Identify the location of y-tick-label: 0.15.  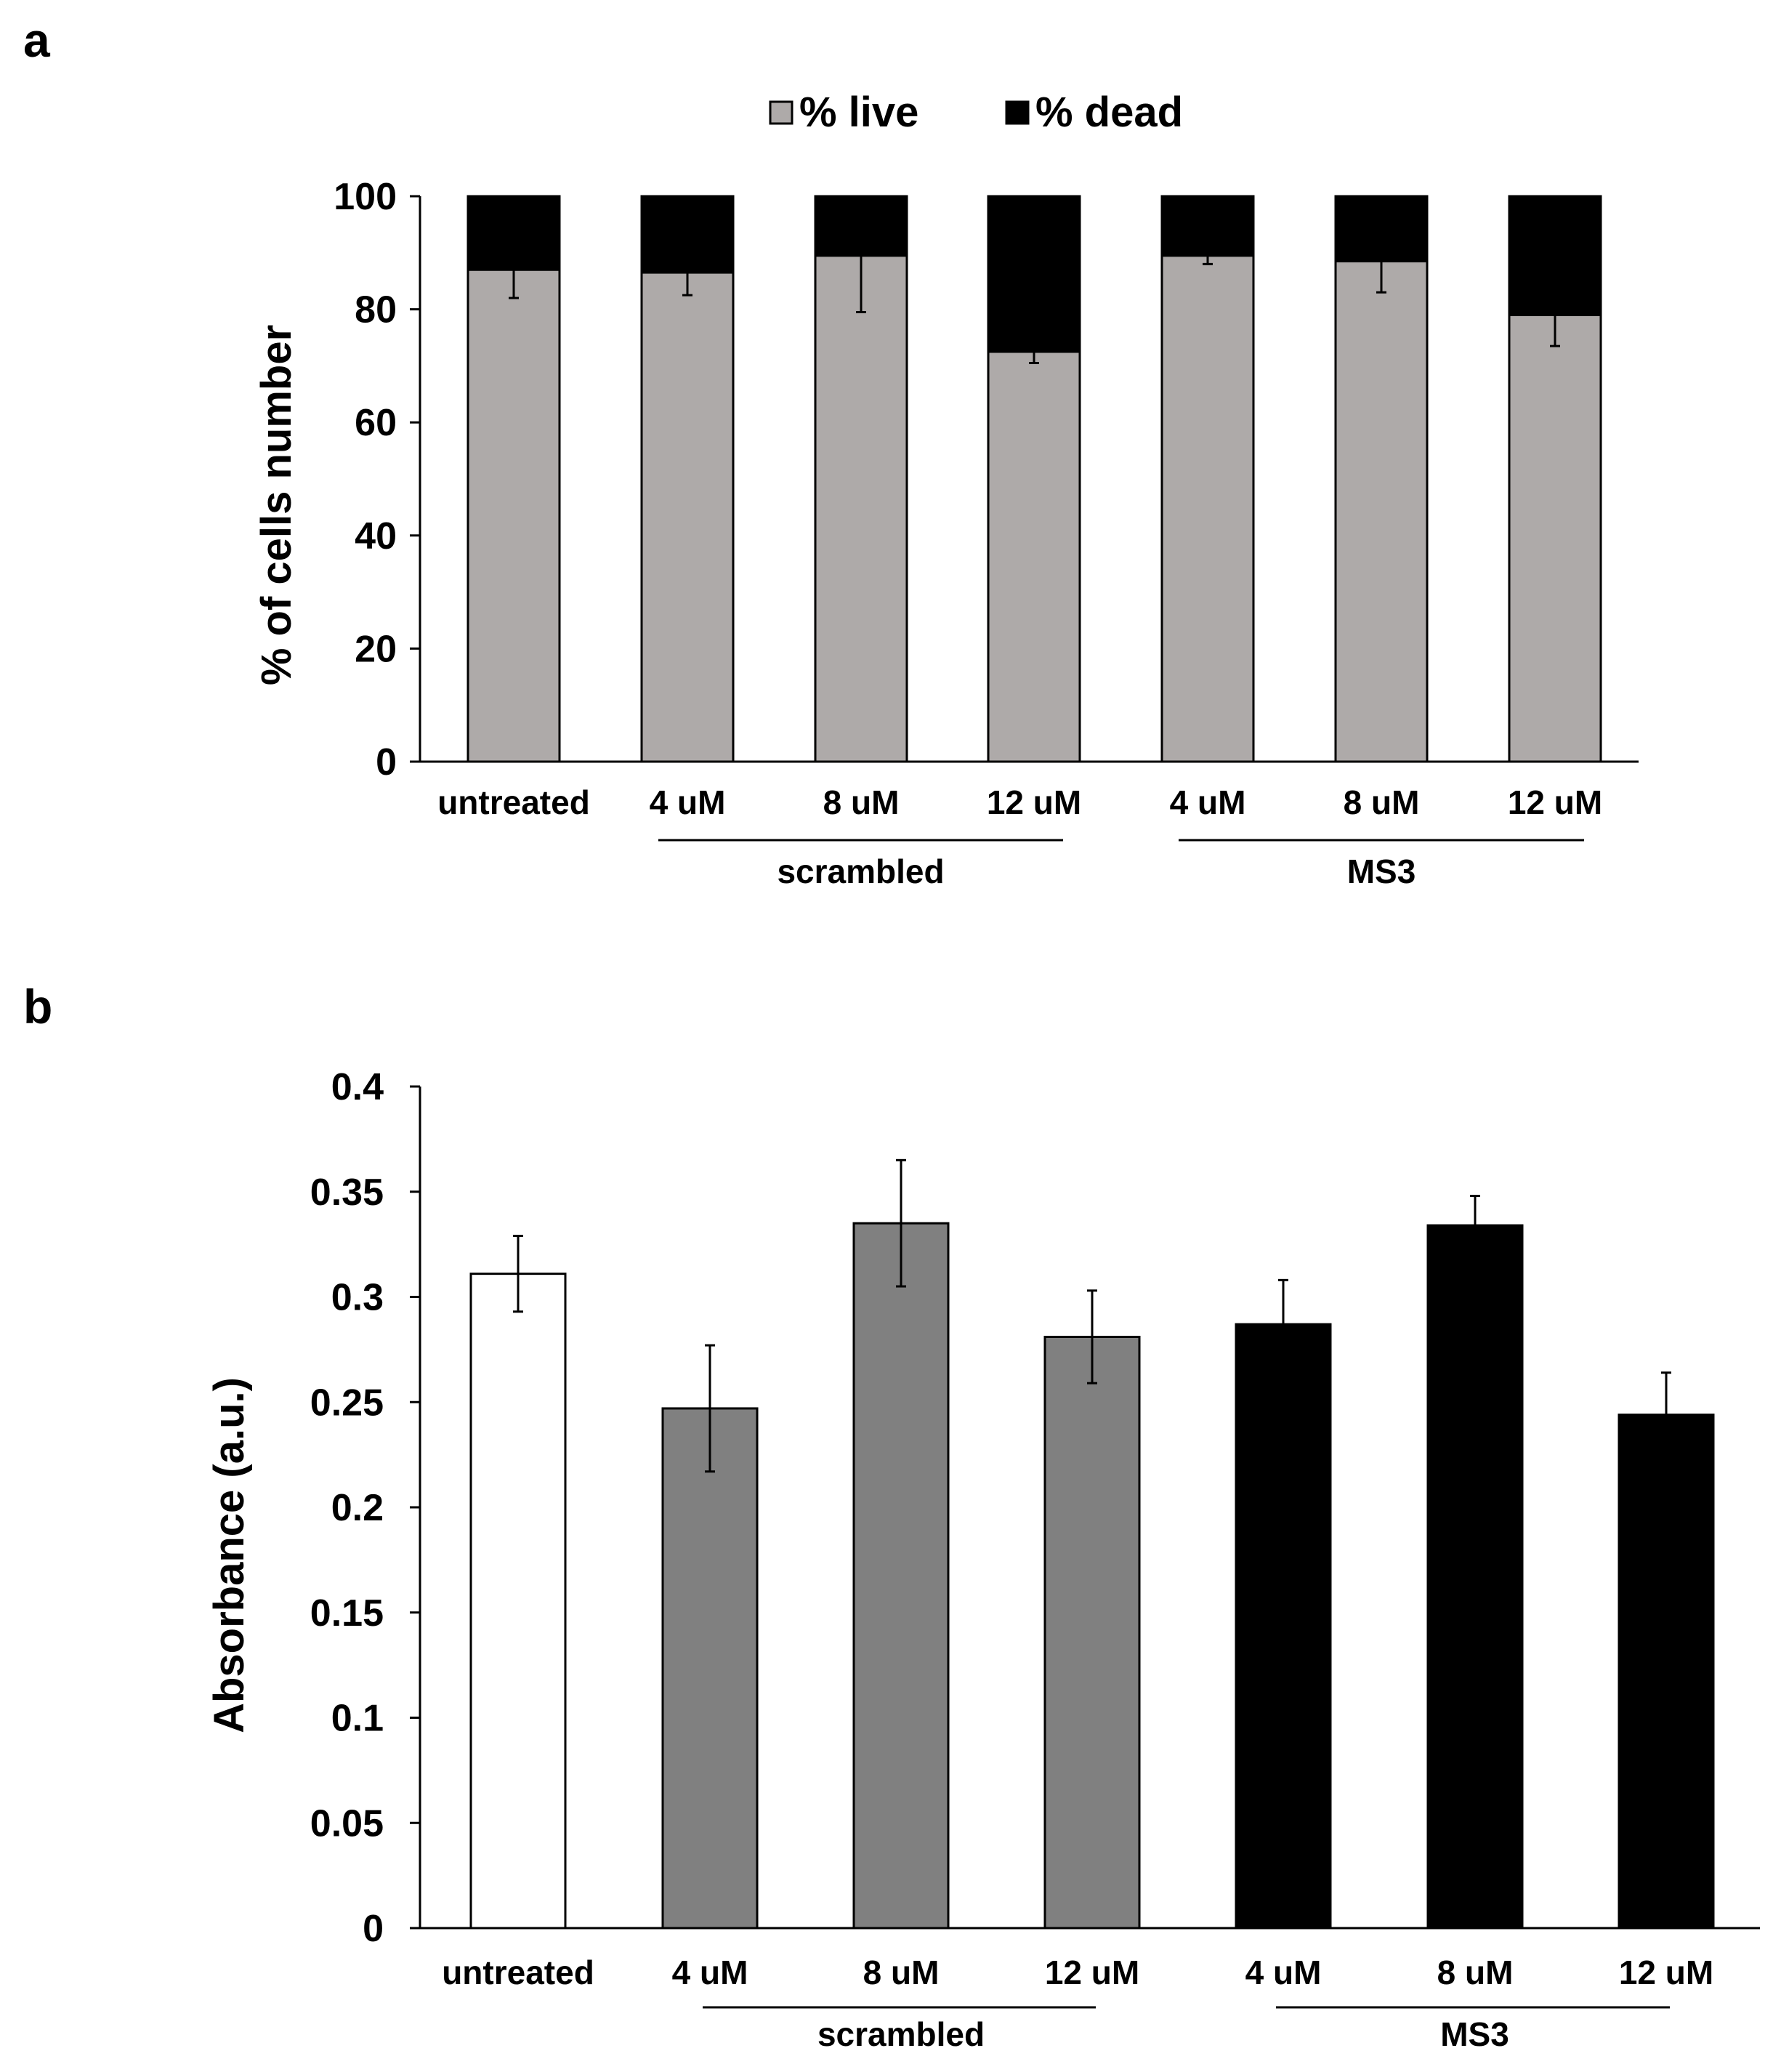
(347, 1613).